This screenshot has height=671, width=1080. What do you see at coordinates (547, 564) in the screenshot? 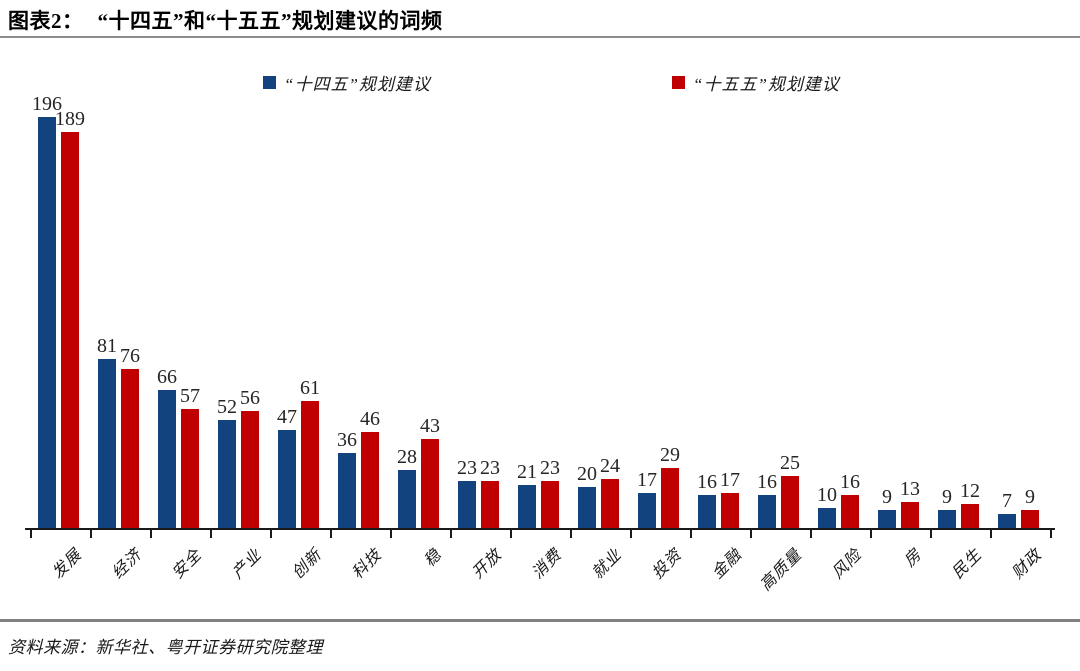
I see `x-axis-label-消费: 消费` at bounding box center [547, 564].